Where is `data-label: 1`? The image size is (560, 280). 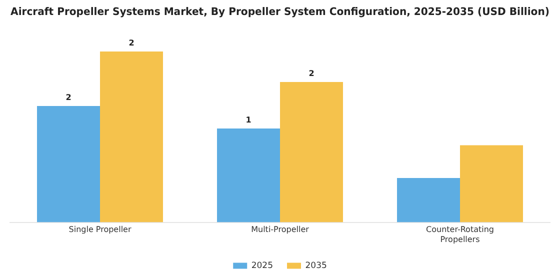
data-label: 1 is located at coordinates (249, 120).